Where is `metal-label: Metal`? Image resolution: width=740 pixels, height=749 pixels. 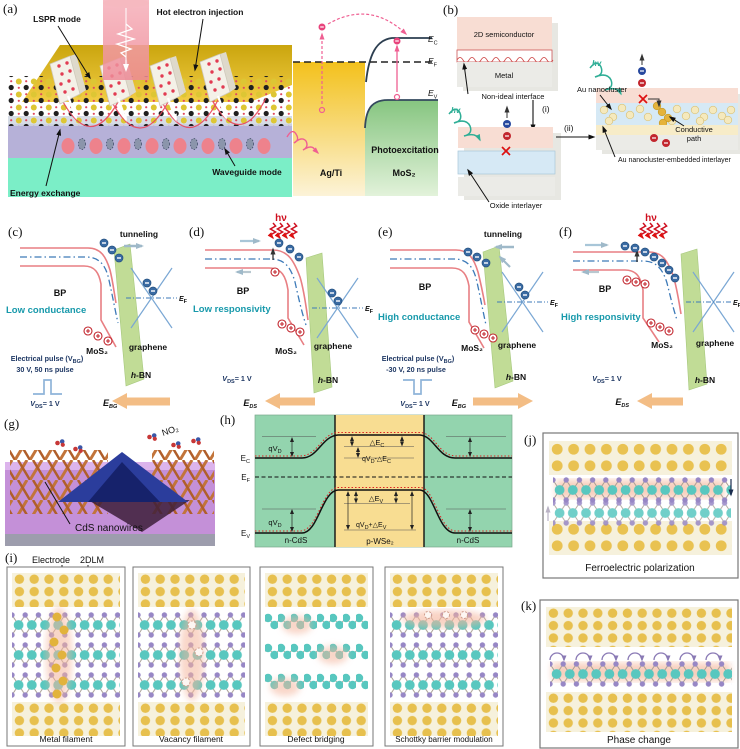
metal-label: Metal is located at coordinates (504, 75).